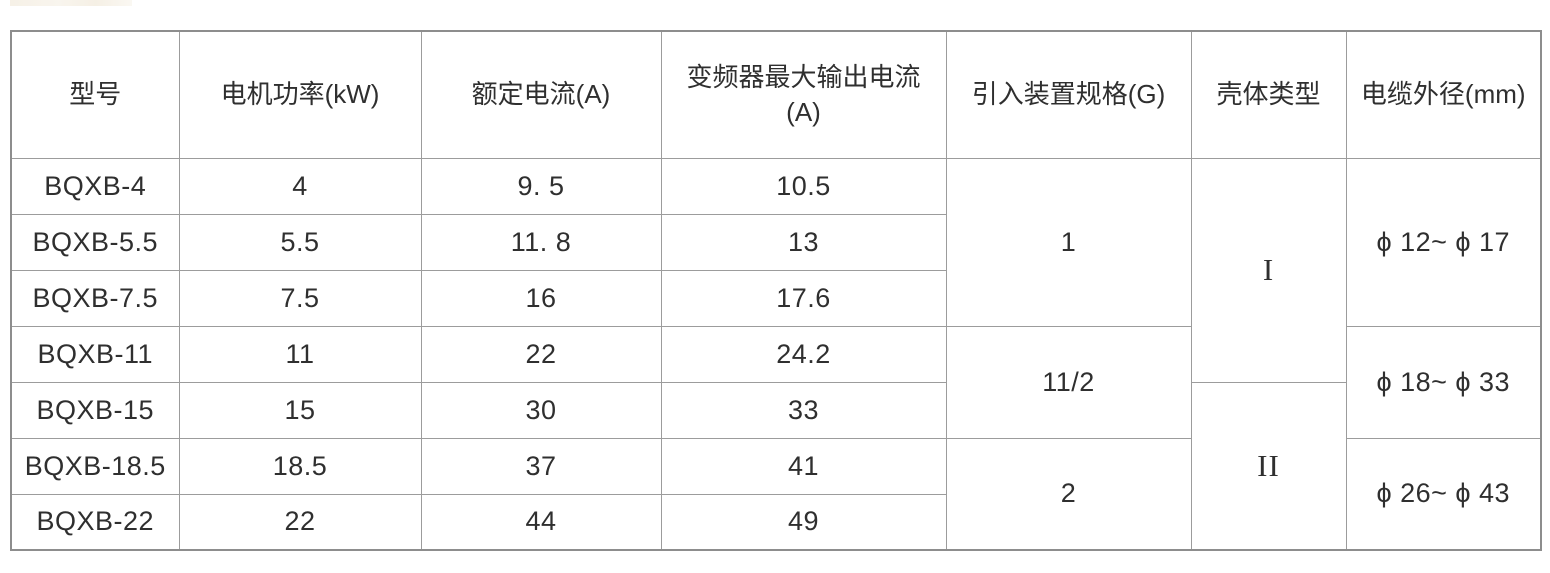 This screenshot has width=1550, height=573. Describe the element at coordinates (803, 522) in the screenshot. I see `cell-max-output-current: 49` at that location.